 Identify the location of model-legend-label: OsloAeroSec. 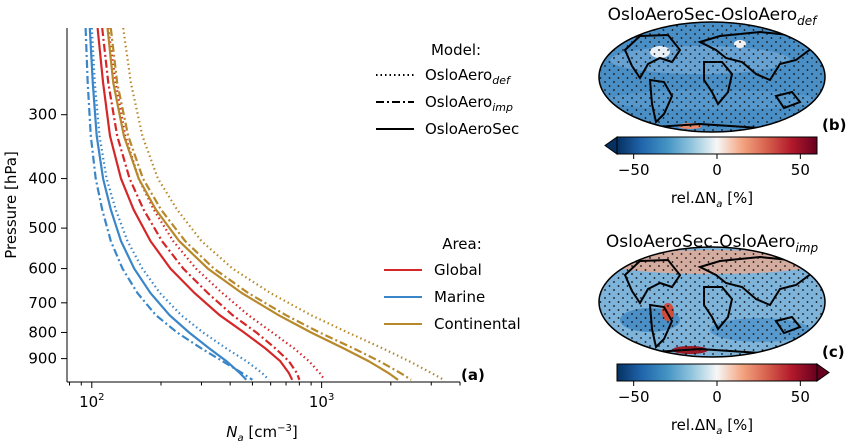
(472, 129).